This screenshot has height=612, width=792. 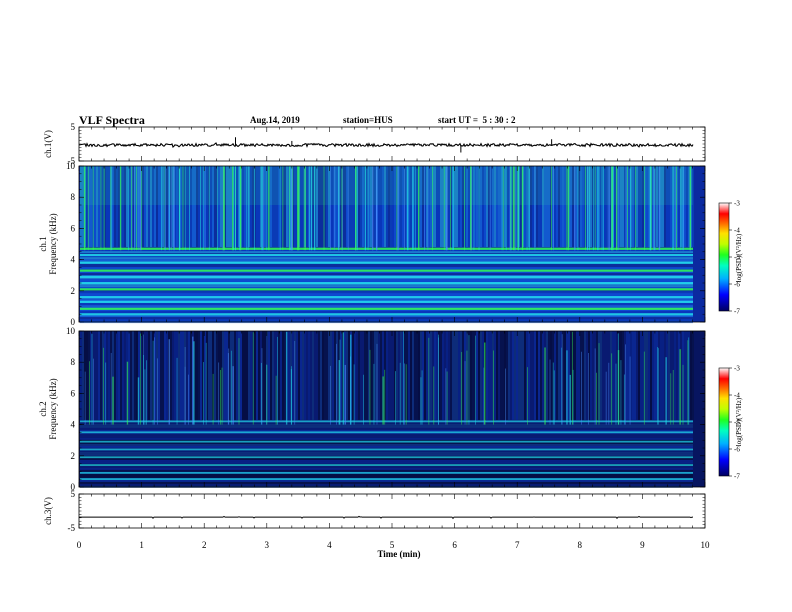 What do you see at coordinates (393, 545) in the screenshot?
I see `time-axis: 0 1 2 3 4 5 6 7 8 9 10` at bounding box center [393, 545].